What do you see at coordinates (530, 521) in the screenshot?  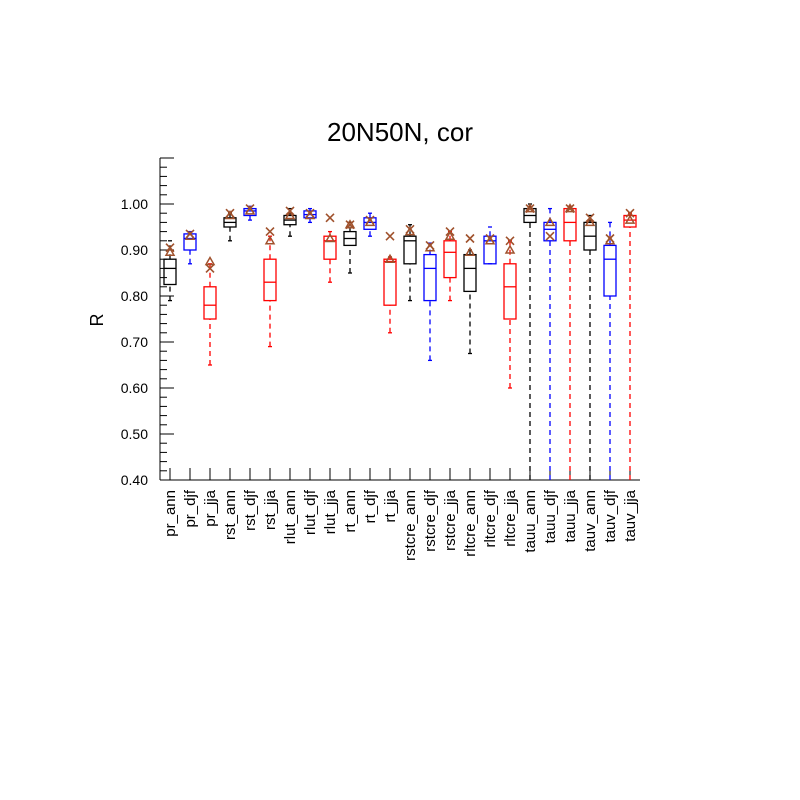 I see `x-tick-label: tauu_ann` at bounding box center [530, 521].